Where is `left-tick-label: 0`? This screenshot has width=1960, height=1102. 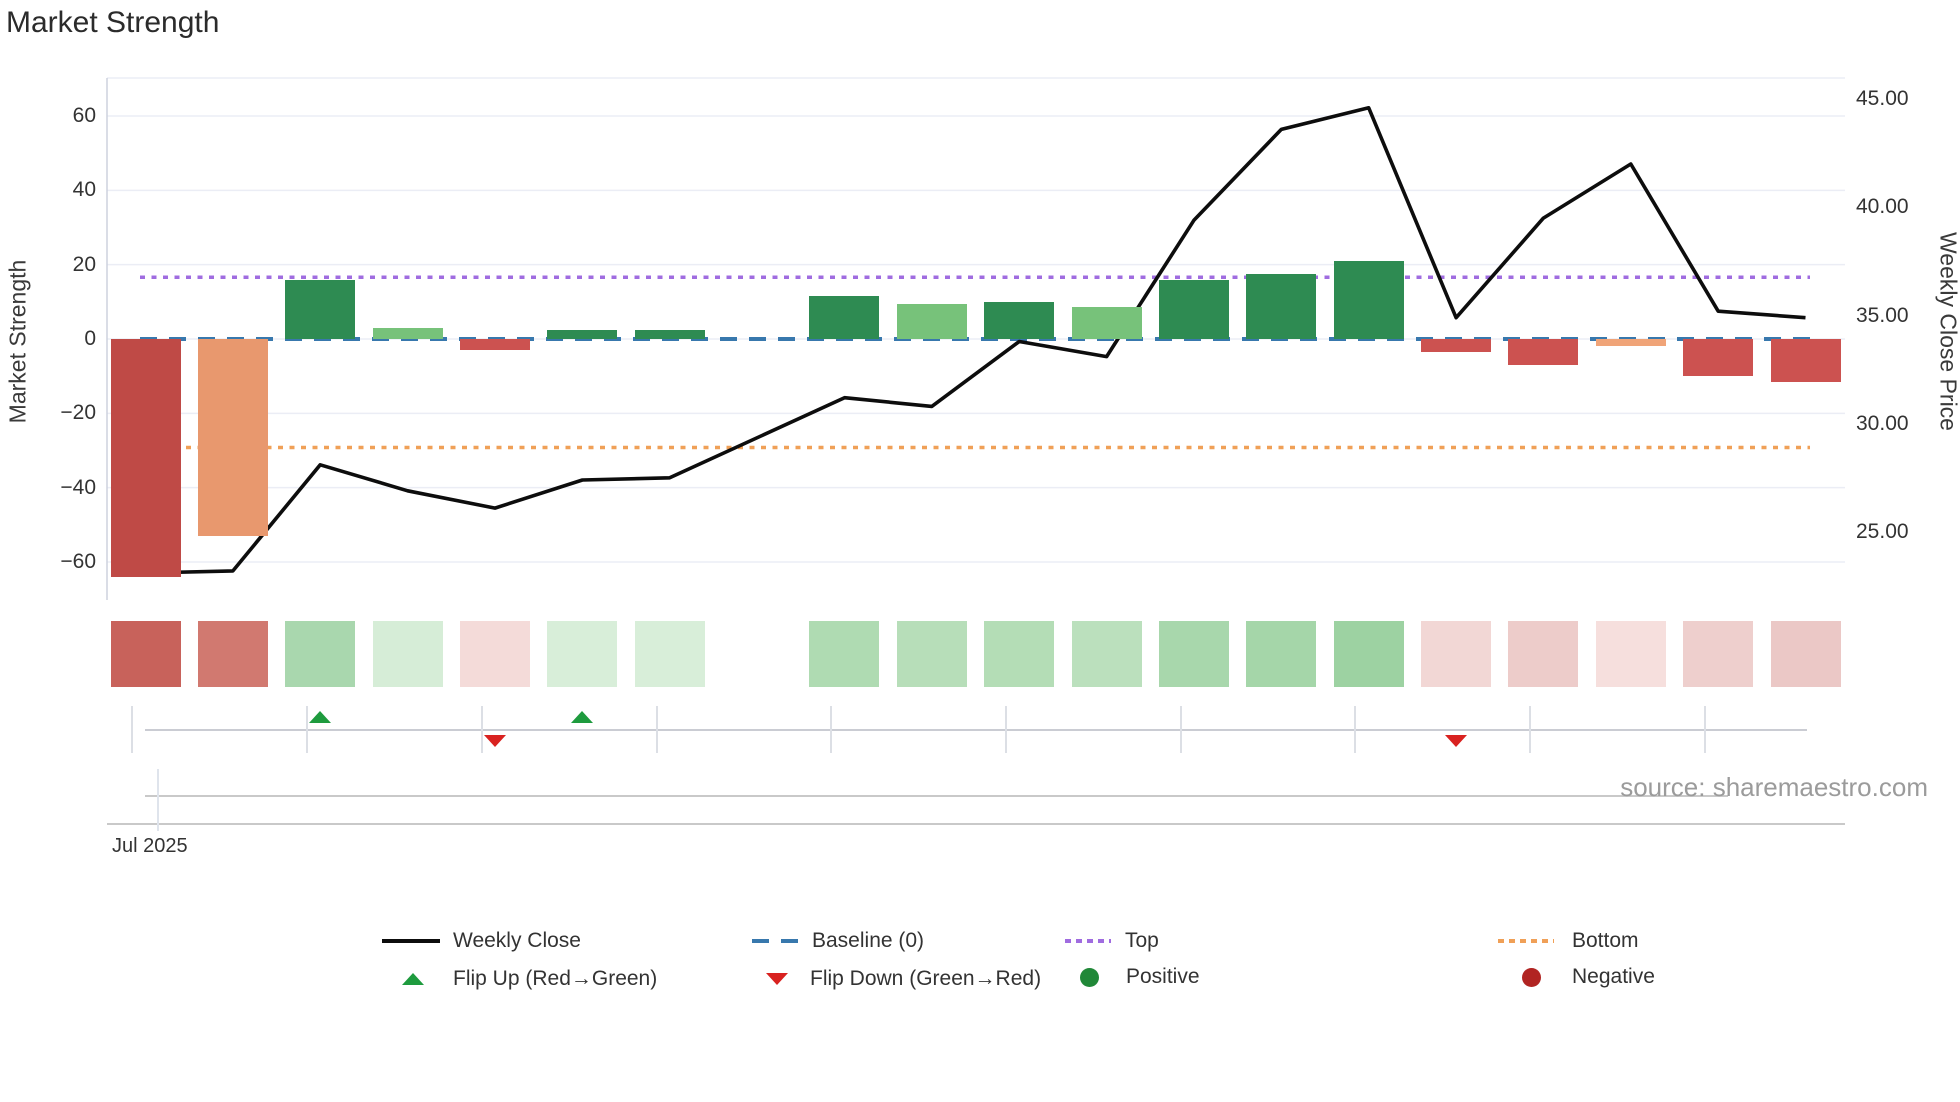 left-tick-label: 0 is located at coordinates (90, 338).